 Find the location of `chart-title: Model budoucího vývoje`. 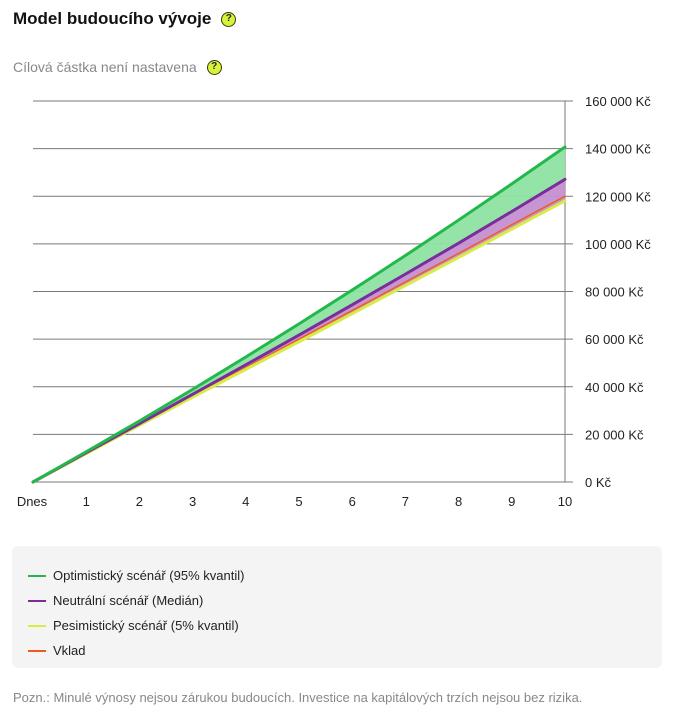

chart-title: Model budoucího vývoje is located at coordinates (112, 18).